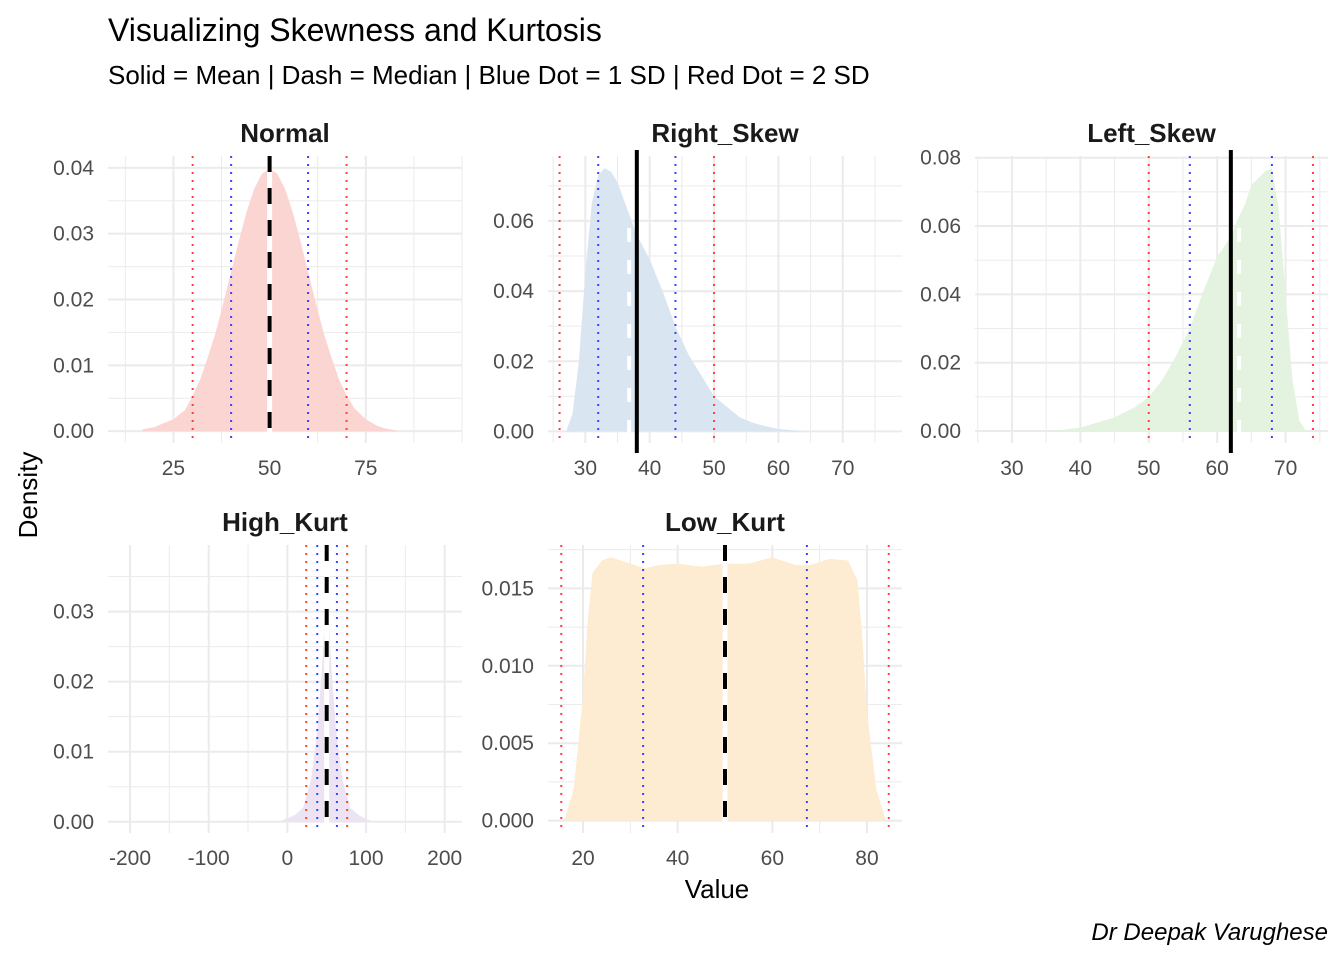  What do you see at coordinates (258, 299) in the screenshot?
I see `panel-normal: Normal 25 50 75 0.00 0.01 0.02 0.03 0.04` at bounding box center [258, 299].